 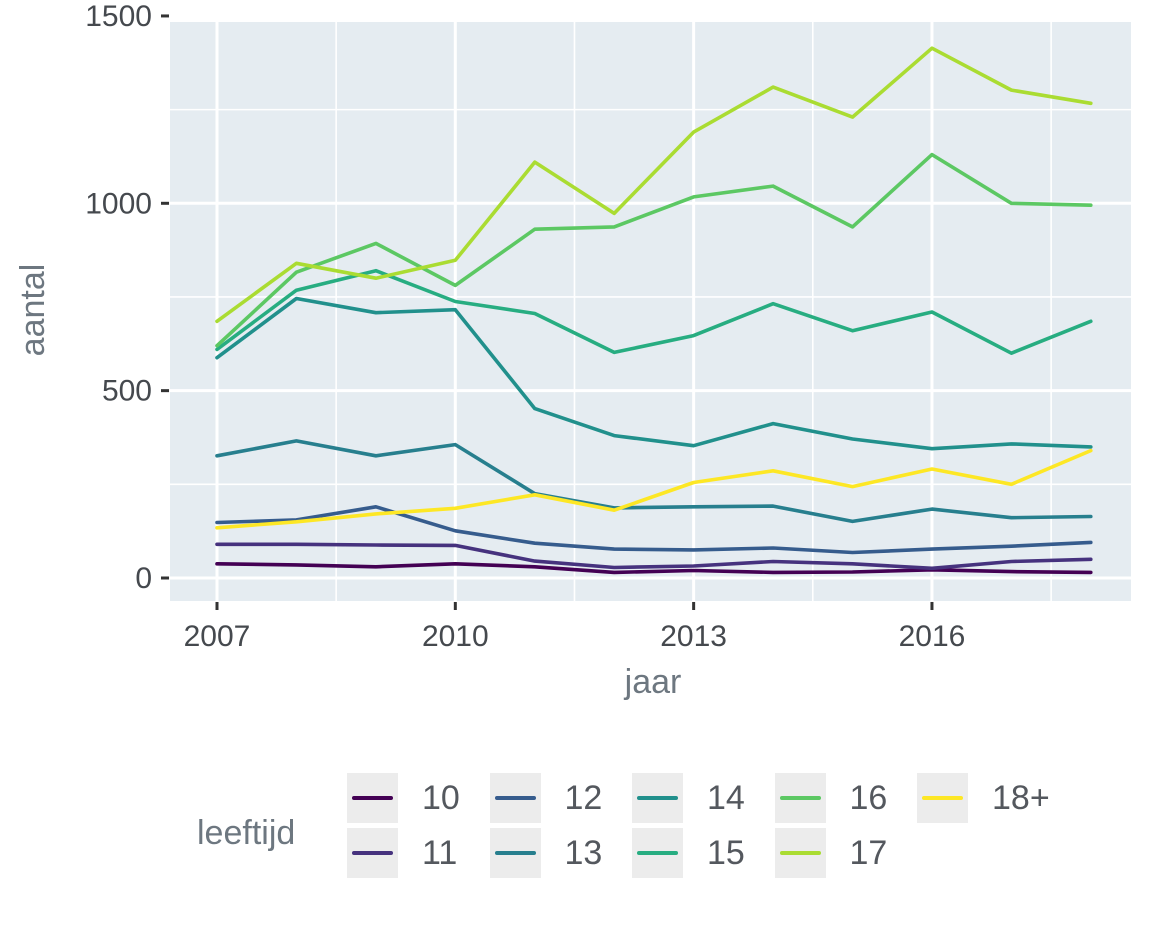 What do you see at coordinates (455, 636) in the screenshot?
I see `x-tick-label-1: 2010` at bounding box center [455, 636].